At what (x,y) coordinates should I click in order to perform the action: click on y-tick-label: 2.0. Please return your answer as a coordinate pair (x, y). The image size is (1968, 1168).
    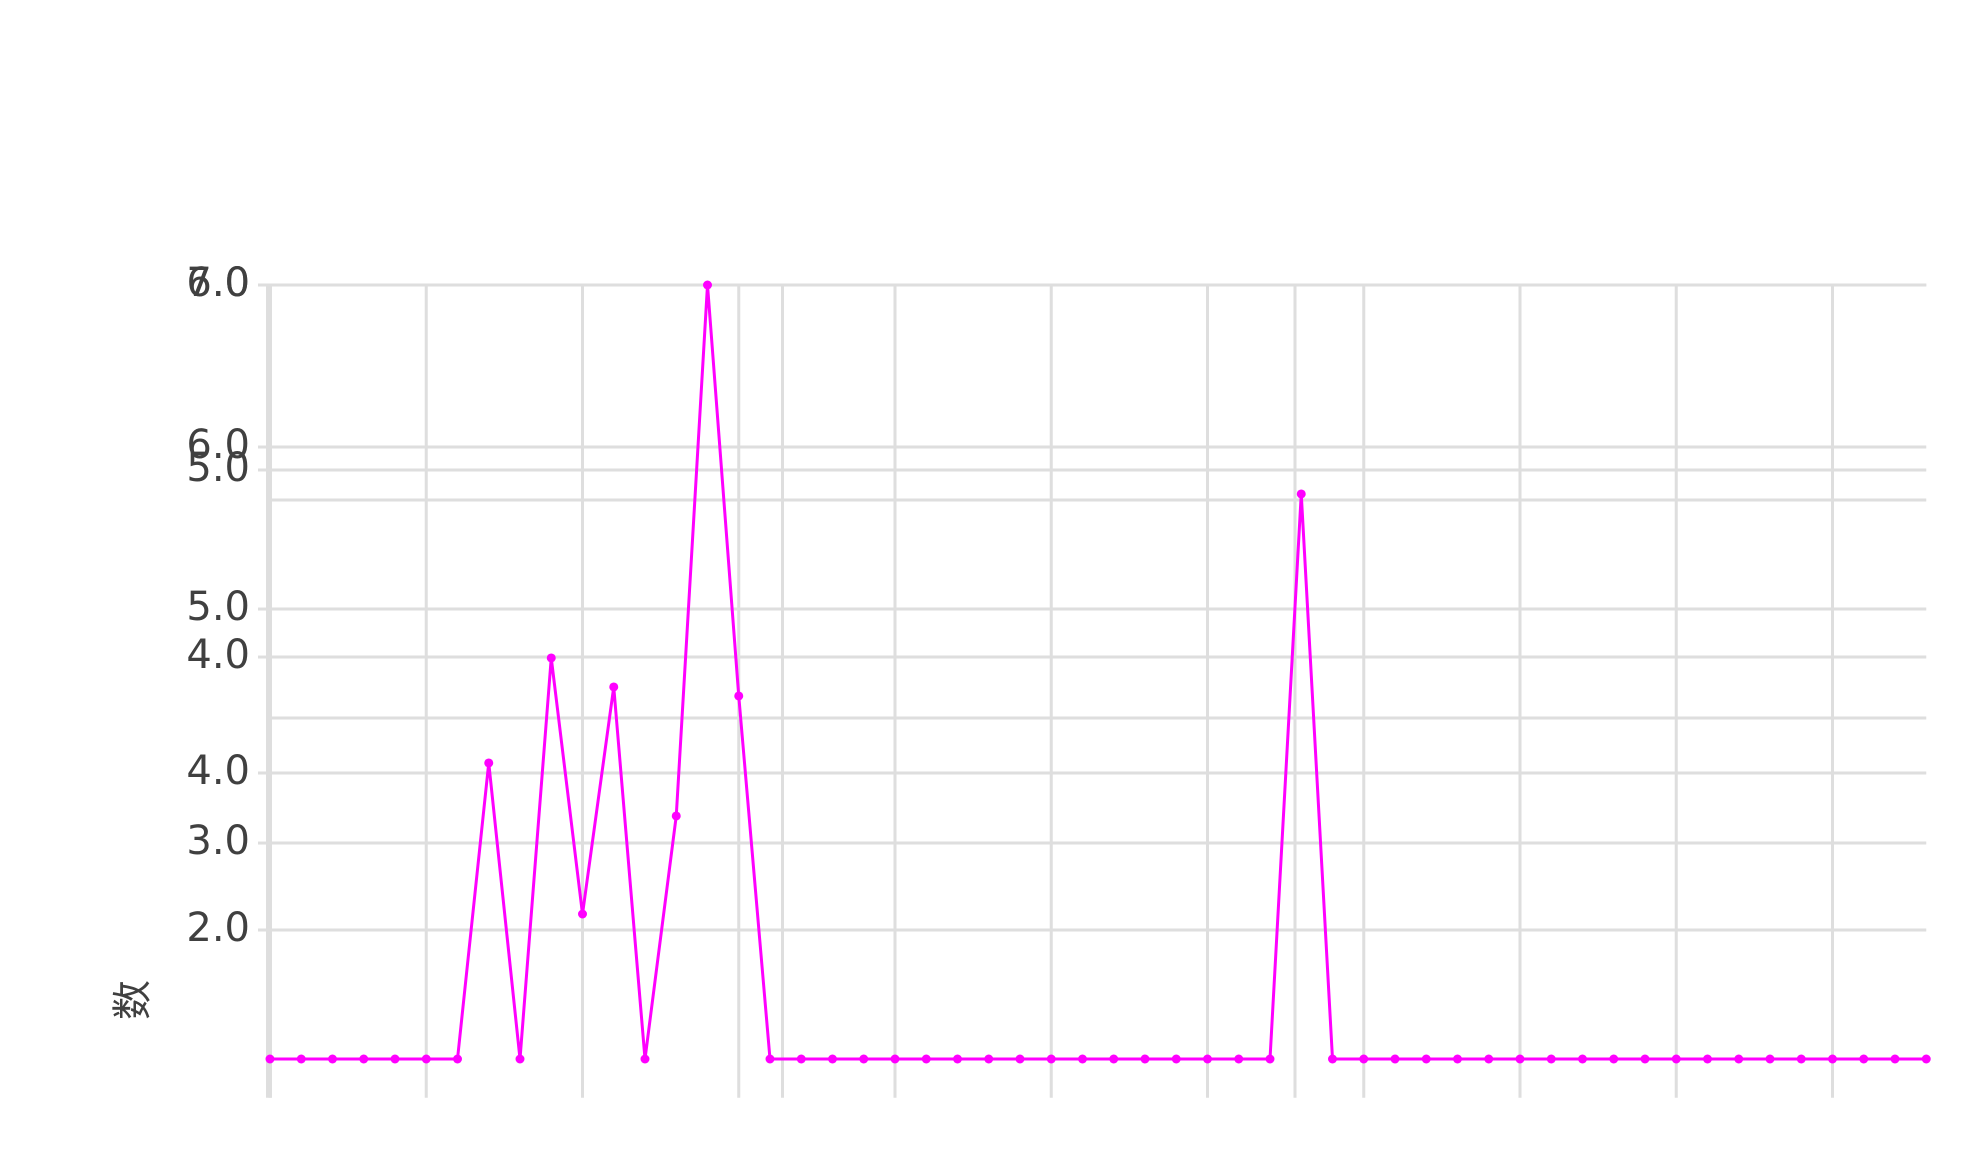
    Looking at the image, I should click on (218, 928).